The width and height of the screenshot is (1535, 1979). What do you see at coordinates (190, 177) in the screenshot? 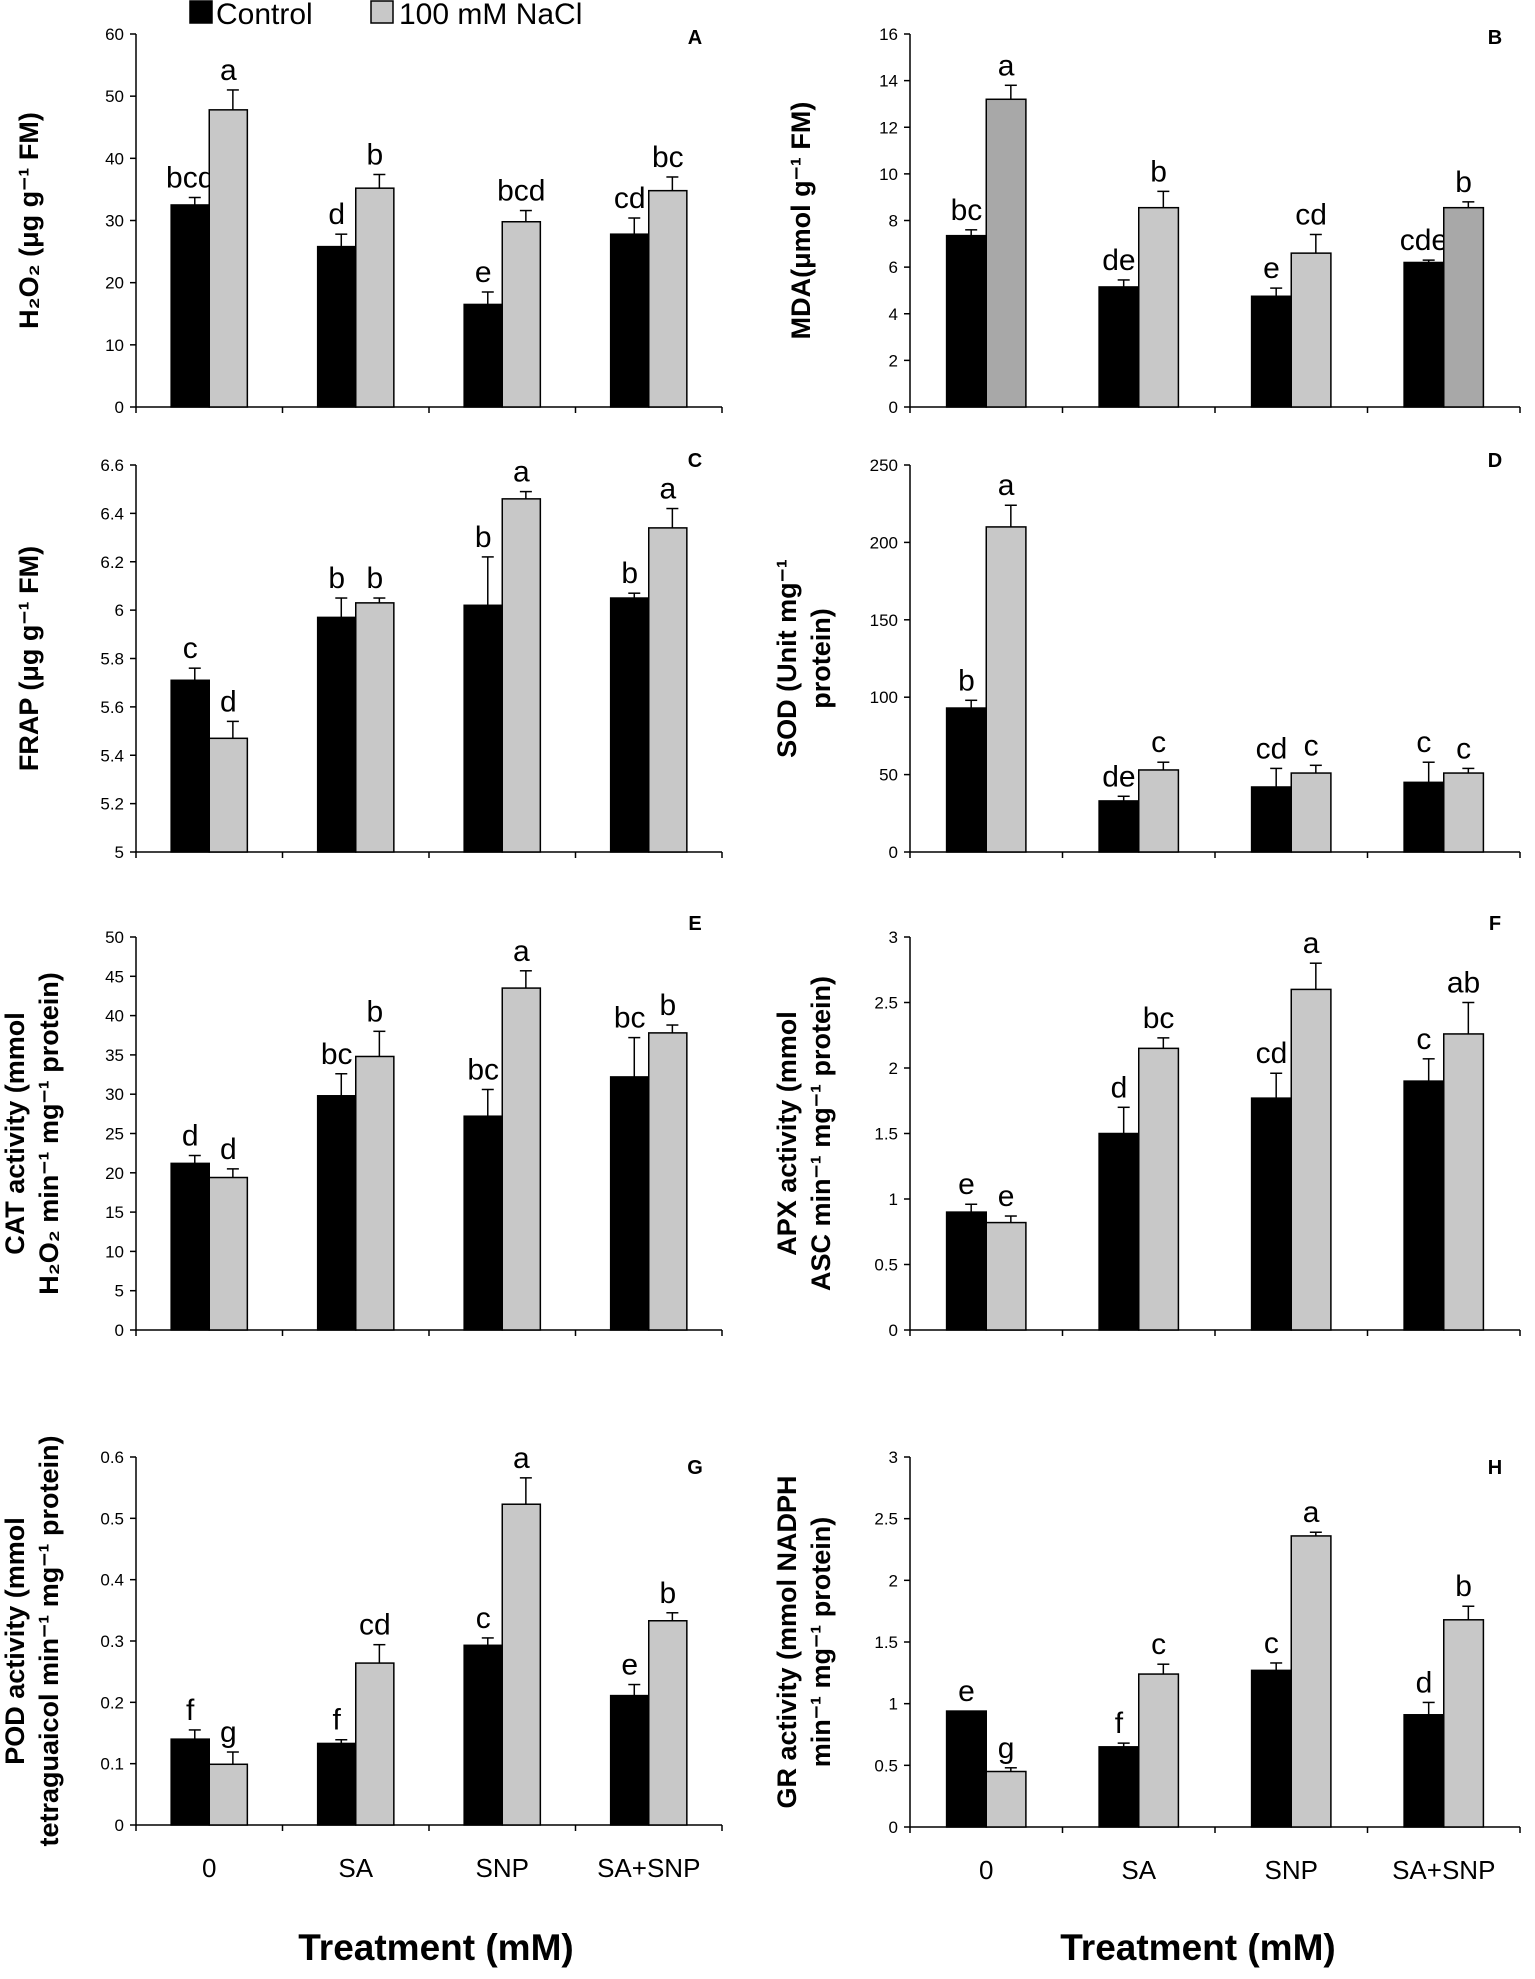
I see `significance-letter: bcd` at bounding box center [190, 177].